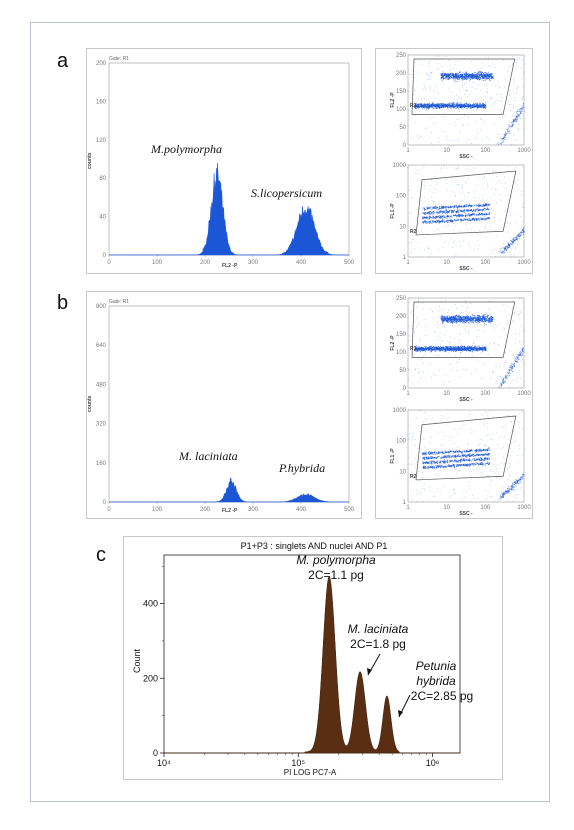  What do you see at coordinates (253, 263) in the screenshot?
I see `x-tick-label: 300` at bounding box center [253, 263].